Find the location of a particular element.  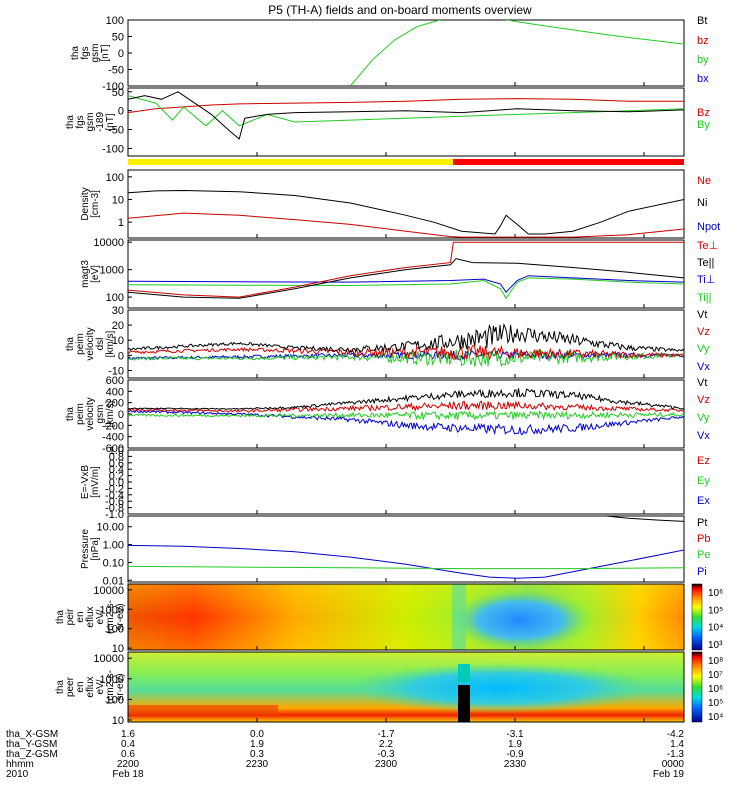

colorbar-tick-label: 10⁵ is located at coordinates (715, 610).